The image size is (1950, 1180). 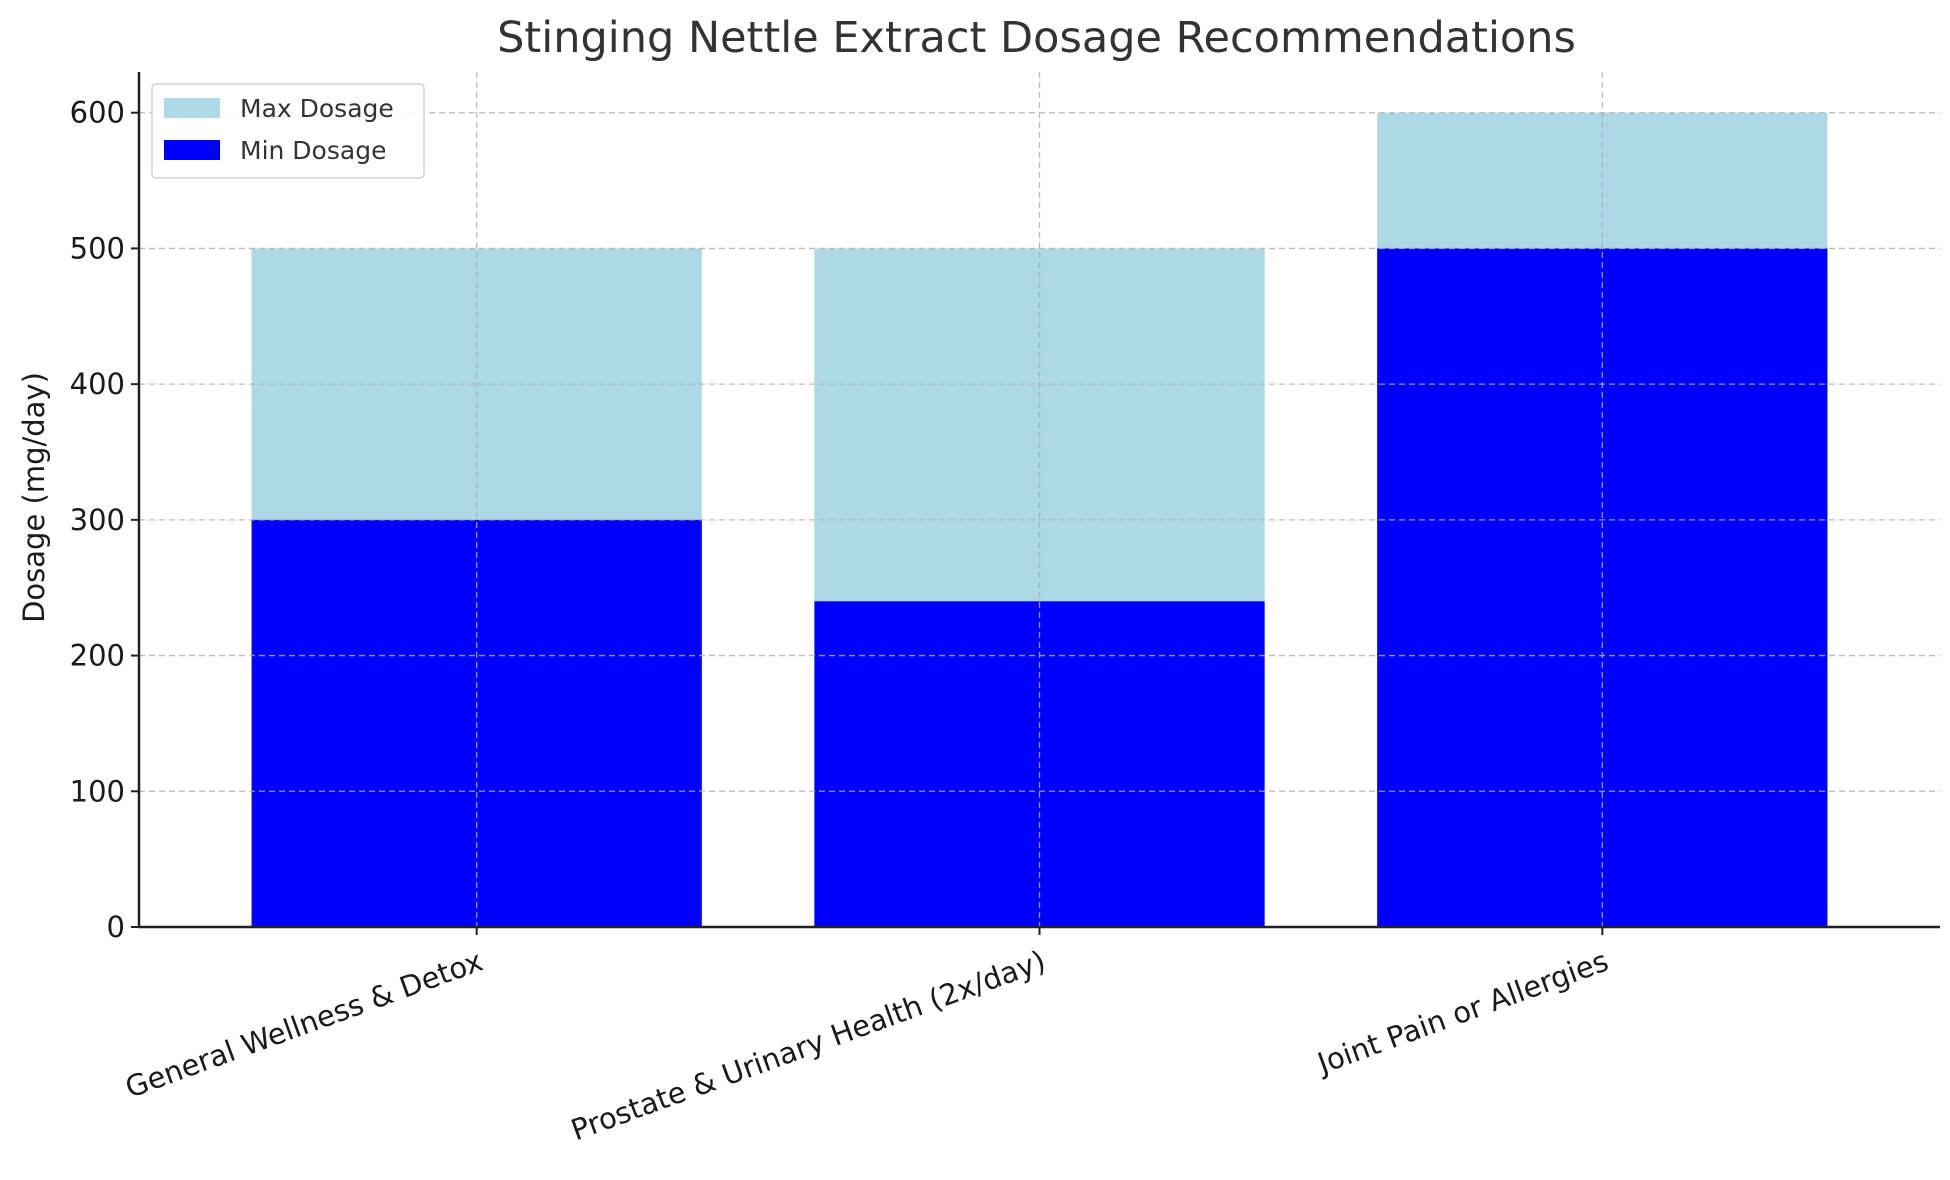 What do you see at coordinates (1461, 1012) in the screenshot?
I see `x-category-label-2: Joint Pain or Allergies` at bounding box center [1461, 1012].